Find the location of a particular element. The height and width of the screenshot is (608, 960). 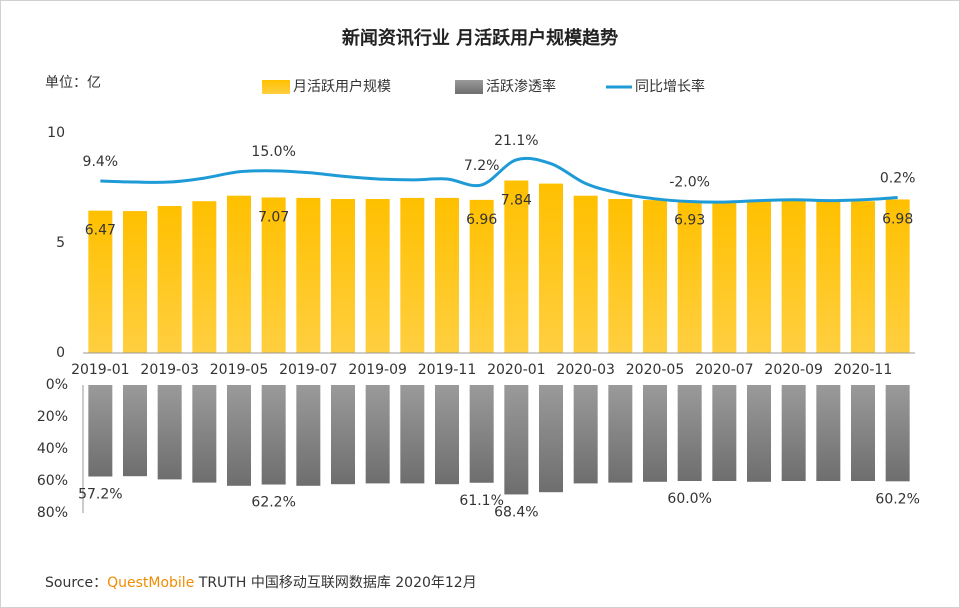

data-label: 60.2% is located at coordinates (897, 499).